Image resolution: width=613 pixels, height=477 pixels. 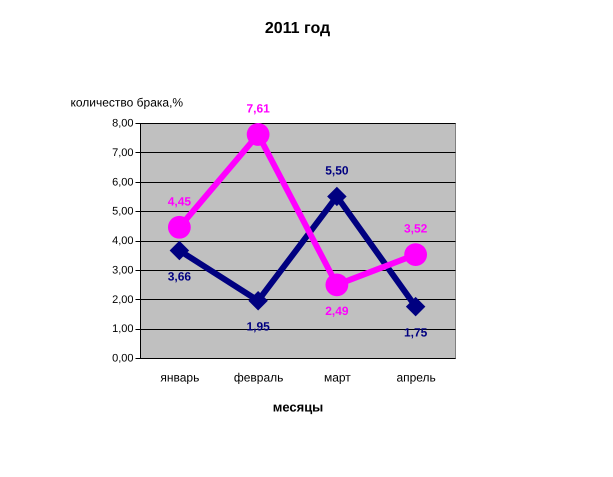 I want to click on y-tick-label: 1,00, so click(x=123, y=329).